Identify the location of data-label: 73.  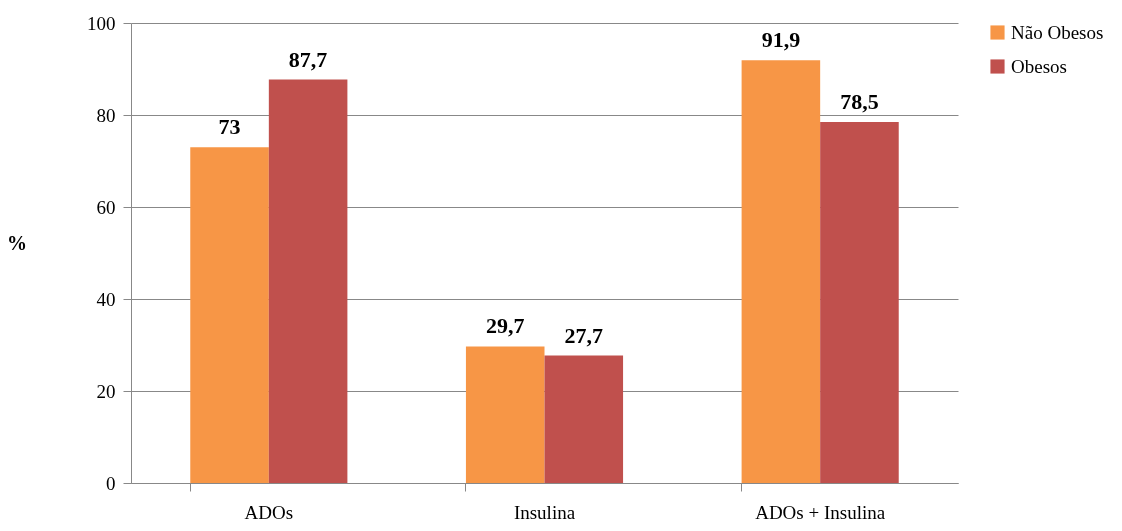
(229, 127).